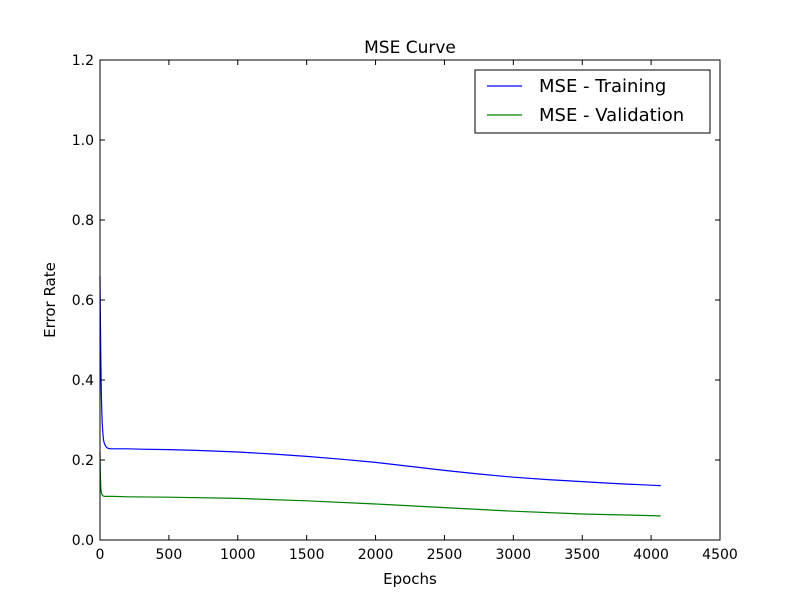  I want to click on x-tick-label: 4000, so click(651, 555).